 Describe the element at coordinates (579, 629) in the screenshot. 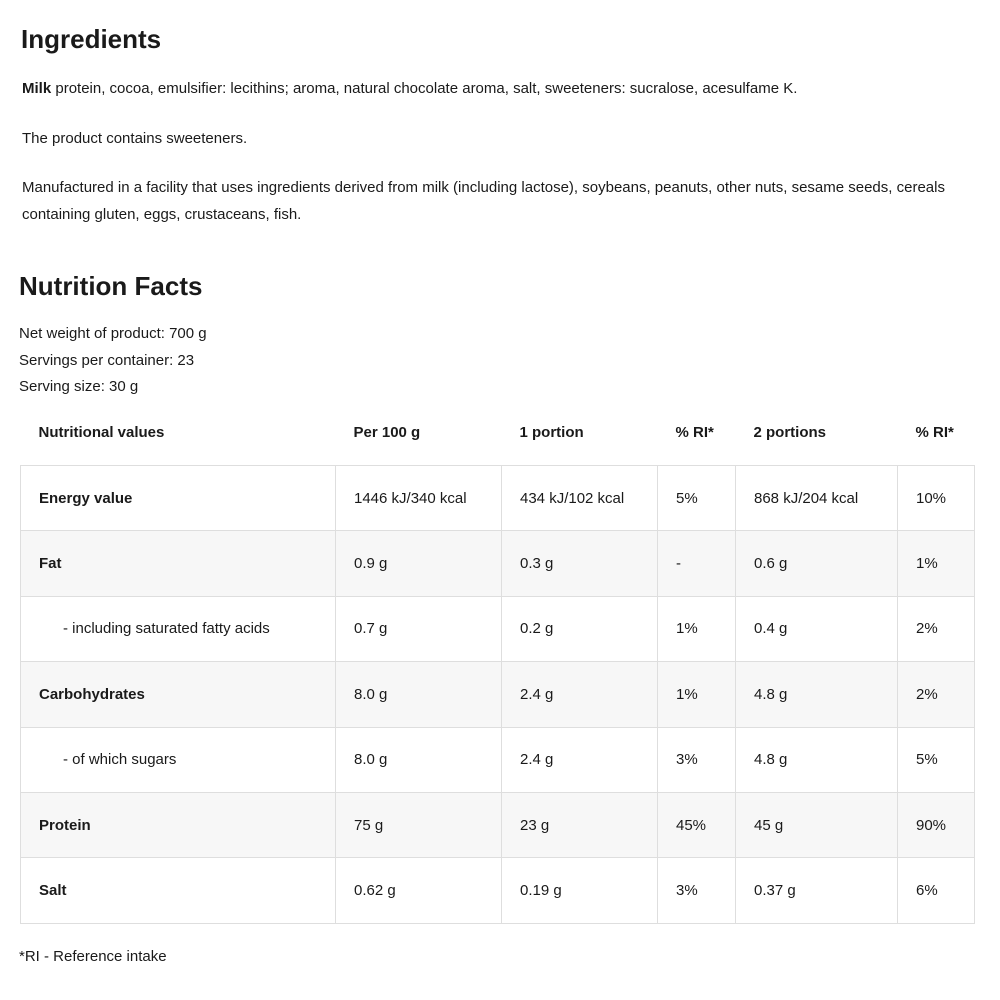

I see `nutrient-value: 0.2 g` at that location.